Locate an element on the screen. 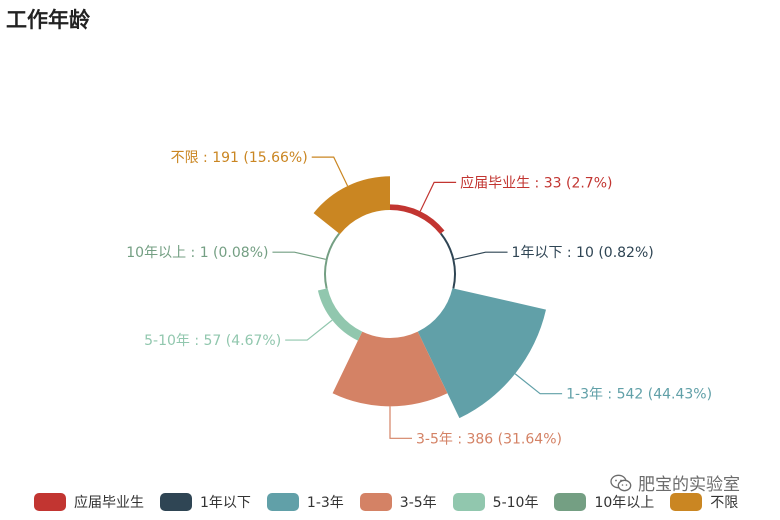 The width and height of the screenshot is (780, 520). rose-slice-over-10-years is located at coordinates (332, 260).